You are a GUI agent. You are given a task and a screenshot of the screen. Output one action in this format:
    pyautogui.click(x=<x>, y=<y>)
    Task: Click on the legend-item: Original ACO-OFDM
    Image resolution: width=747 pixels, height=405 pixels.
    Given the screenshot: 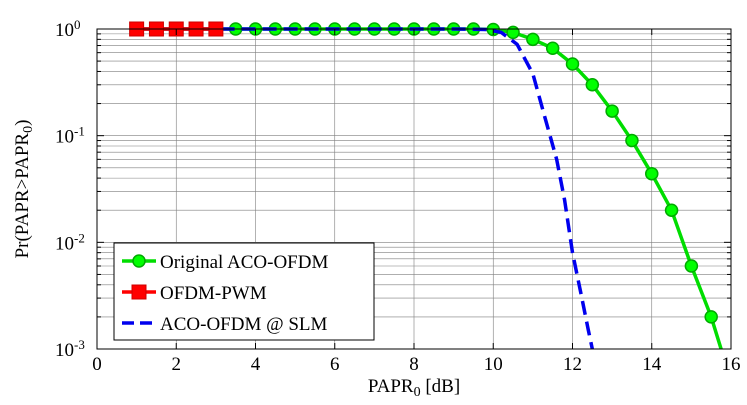 What is the action you would take?
    pyautogui.click(x=225, y=262)
    